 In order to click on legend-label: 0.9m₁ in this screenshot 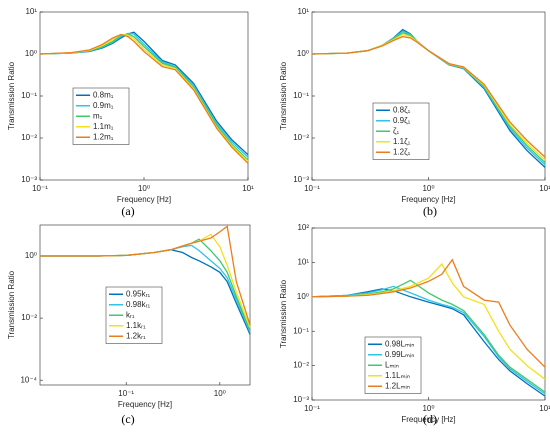, I will do `click(103, 105)`.